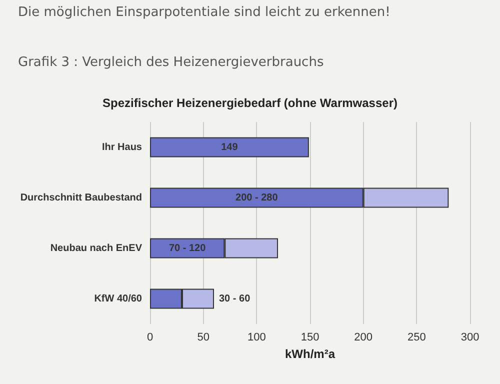 The height and width of the screenshot is (384, 500). I want to click on x-tick-label: 300, so click(470, 338).